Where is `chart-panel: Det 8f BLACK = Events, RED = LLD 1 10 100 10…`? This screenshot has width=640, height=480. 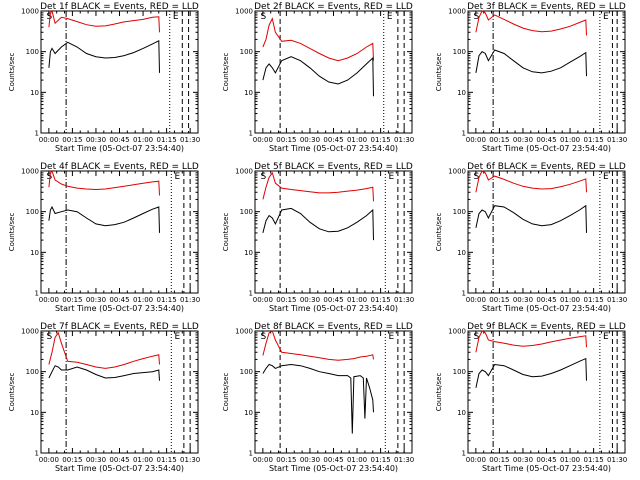 chart-panel: Det 8f BLACK = Events, RED = LLD 1 10 100 10… is located at coordinates (318, 397).